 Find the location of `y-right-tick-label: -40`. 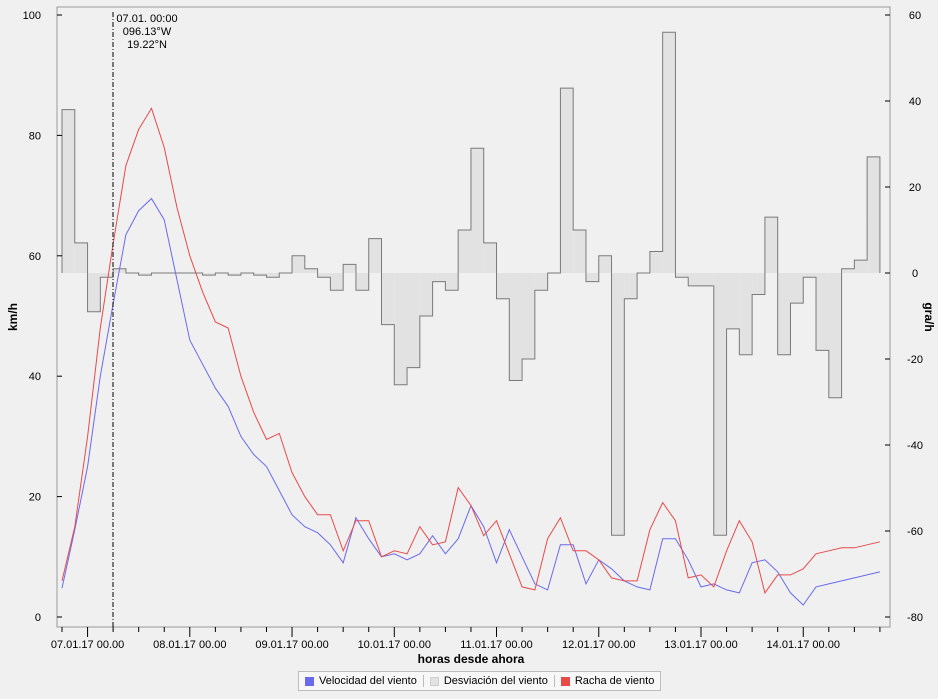

y-right-tick-label: -40 is located at coordinates (915, 446).